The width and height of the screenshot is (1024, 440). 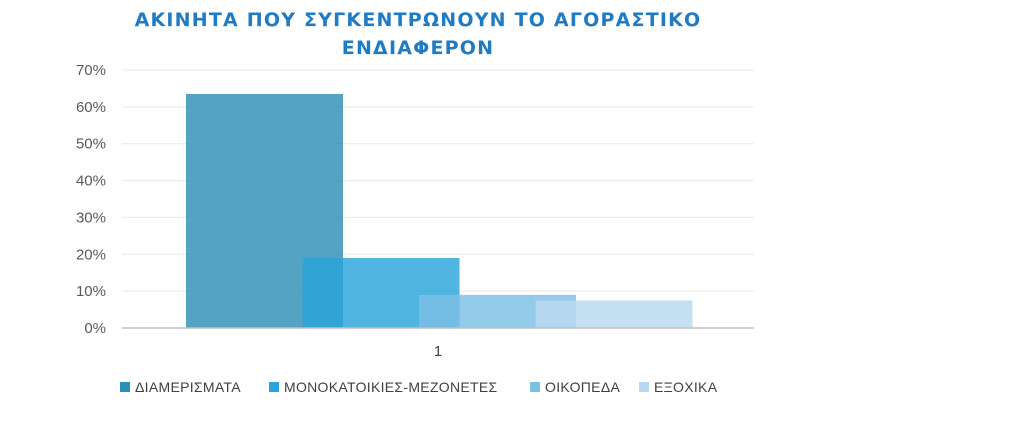 What do you see at coordinates (438, 351) in the screenshot?
I see `x-category-label: 1` at bounding box center [438, 351].